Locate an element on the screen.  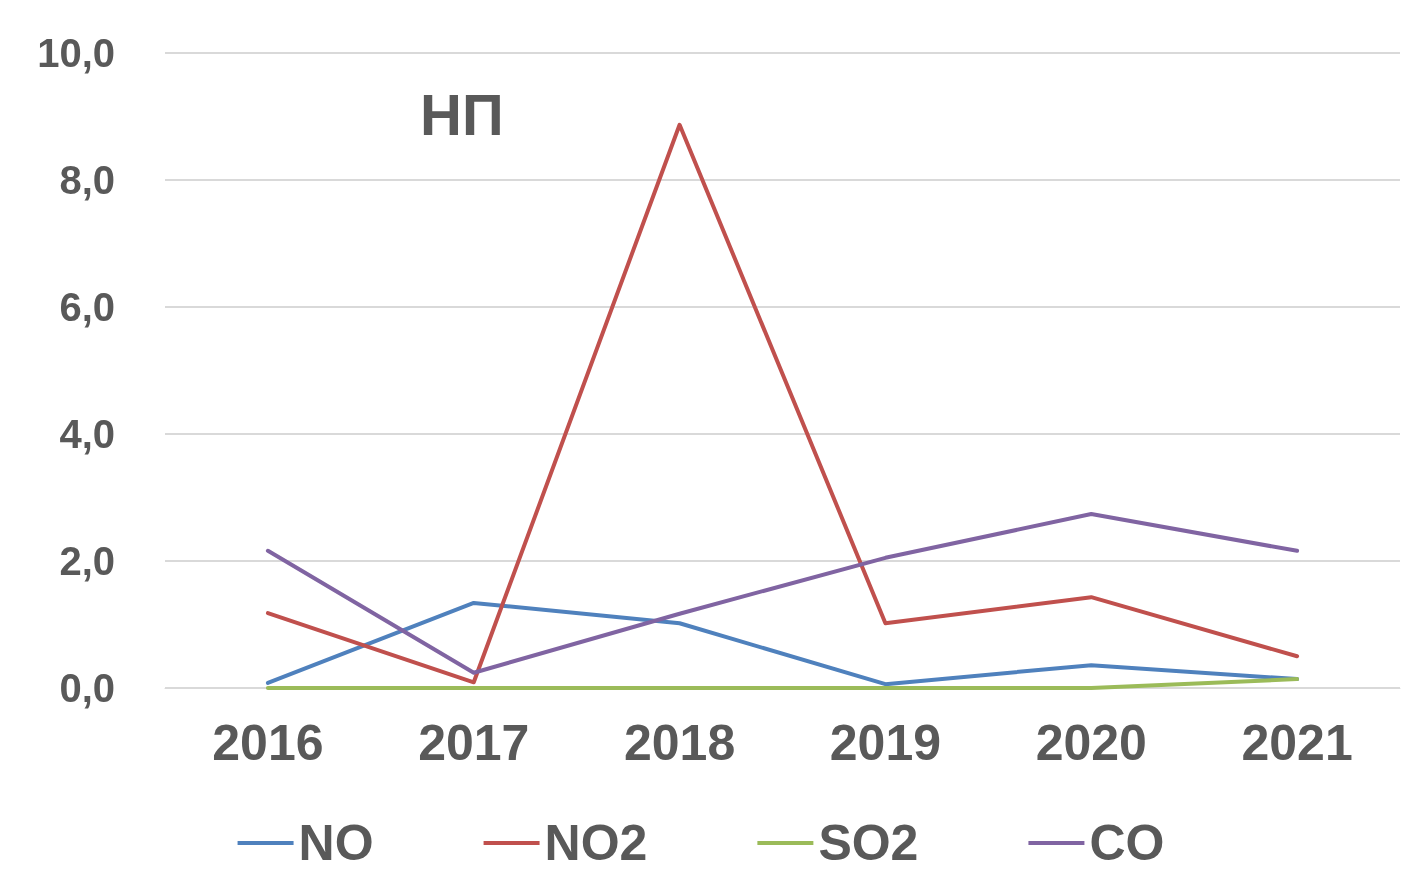
x-tick-label: 2016 is located at coordinates (268, 743).